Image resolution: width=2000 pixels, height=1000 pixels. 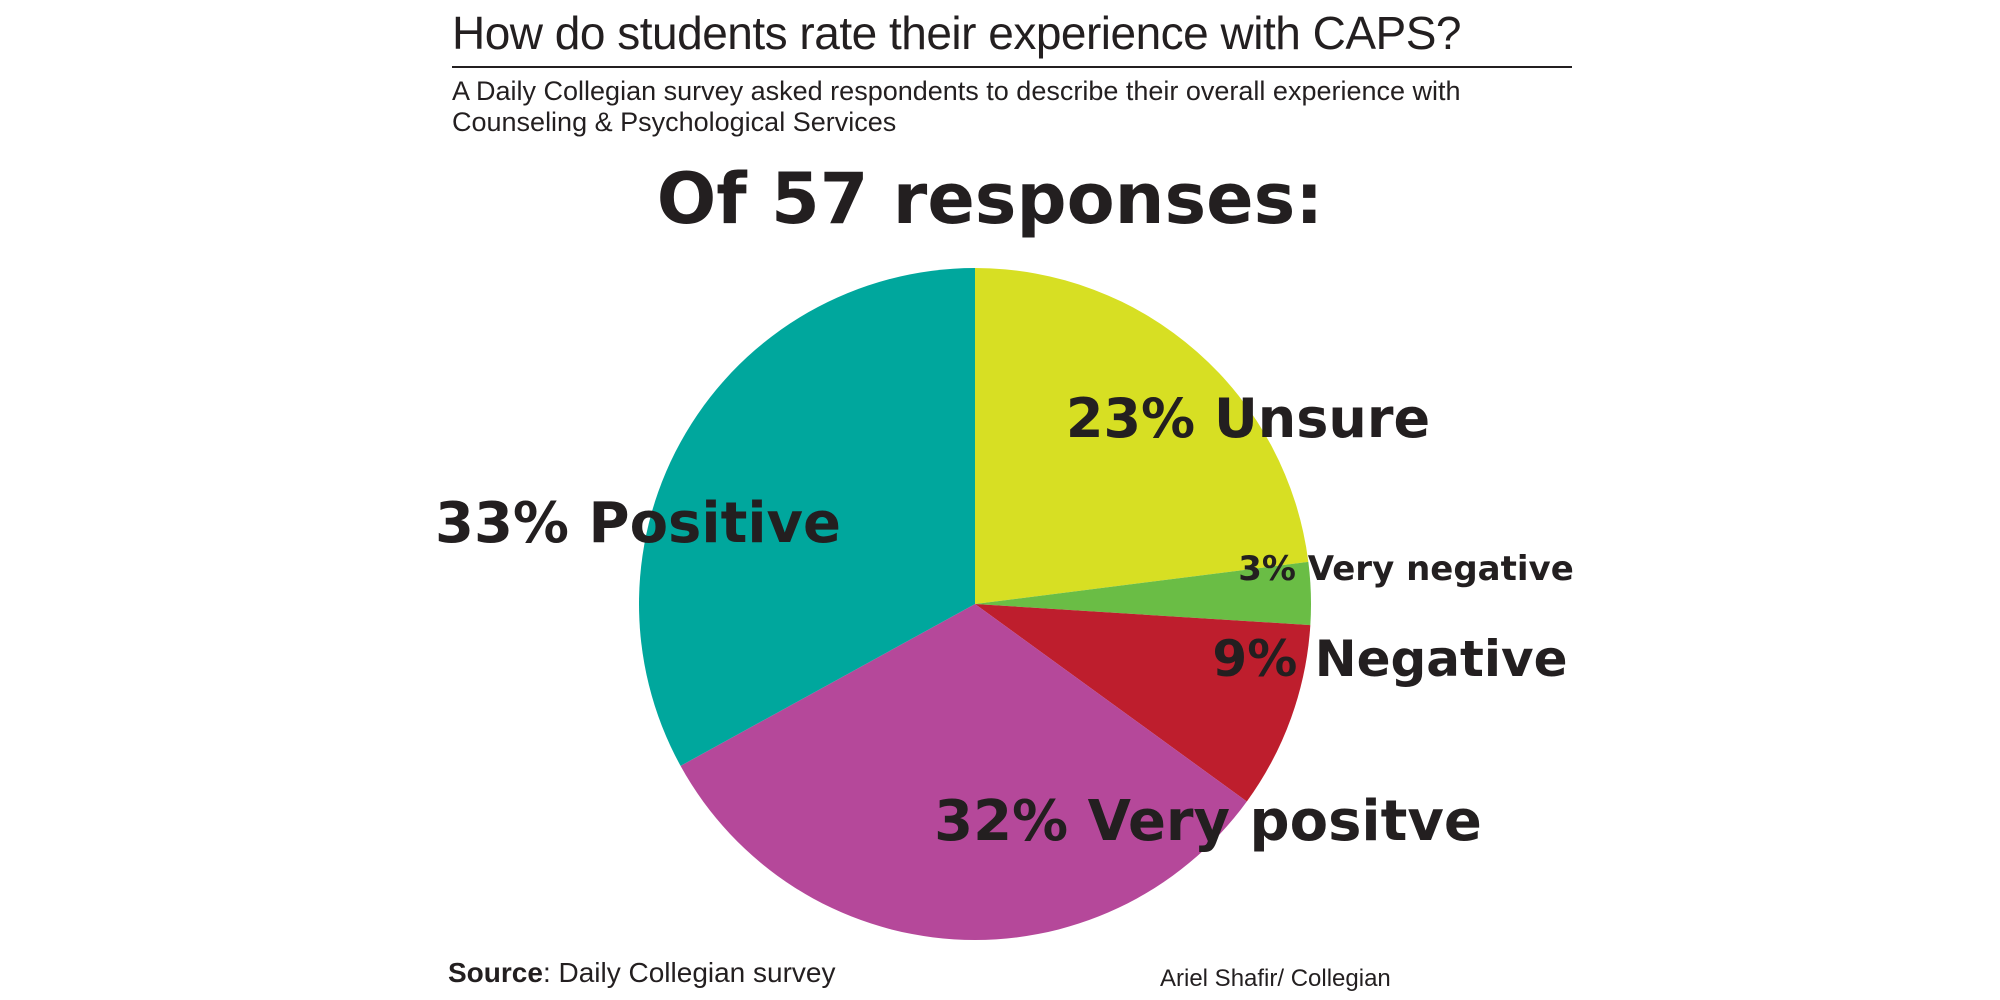 I want to click on slice-label-very-positve: 32% Very positve, so click(x=1208, y=821).